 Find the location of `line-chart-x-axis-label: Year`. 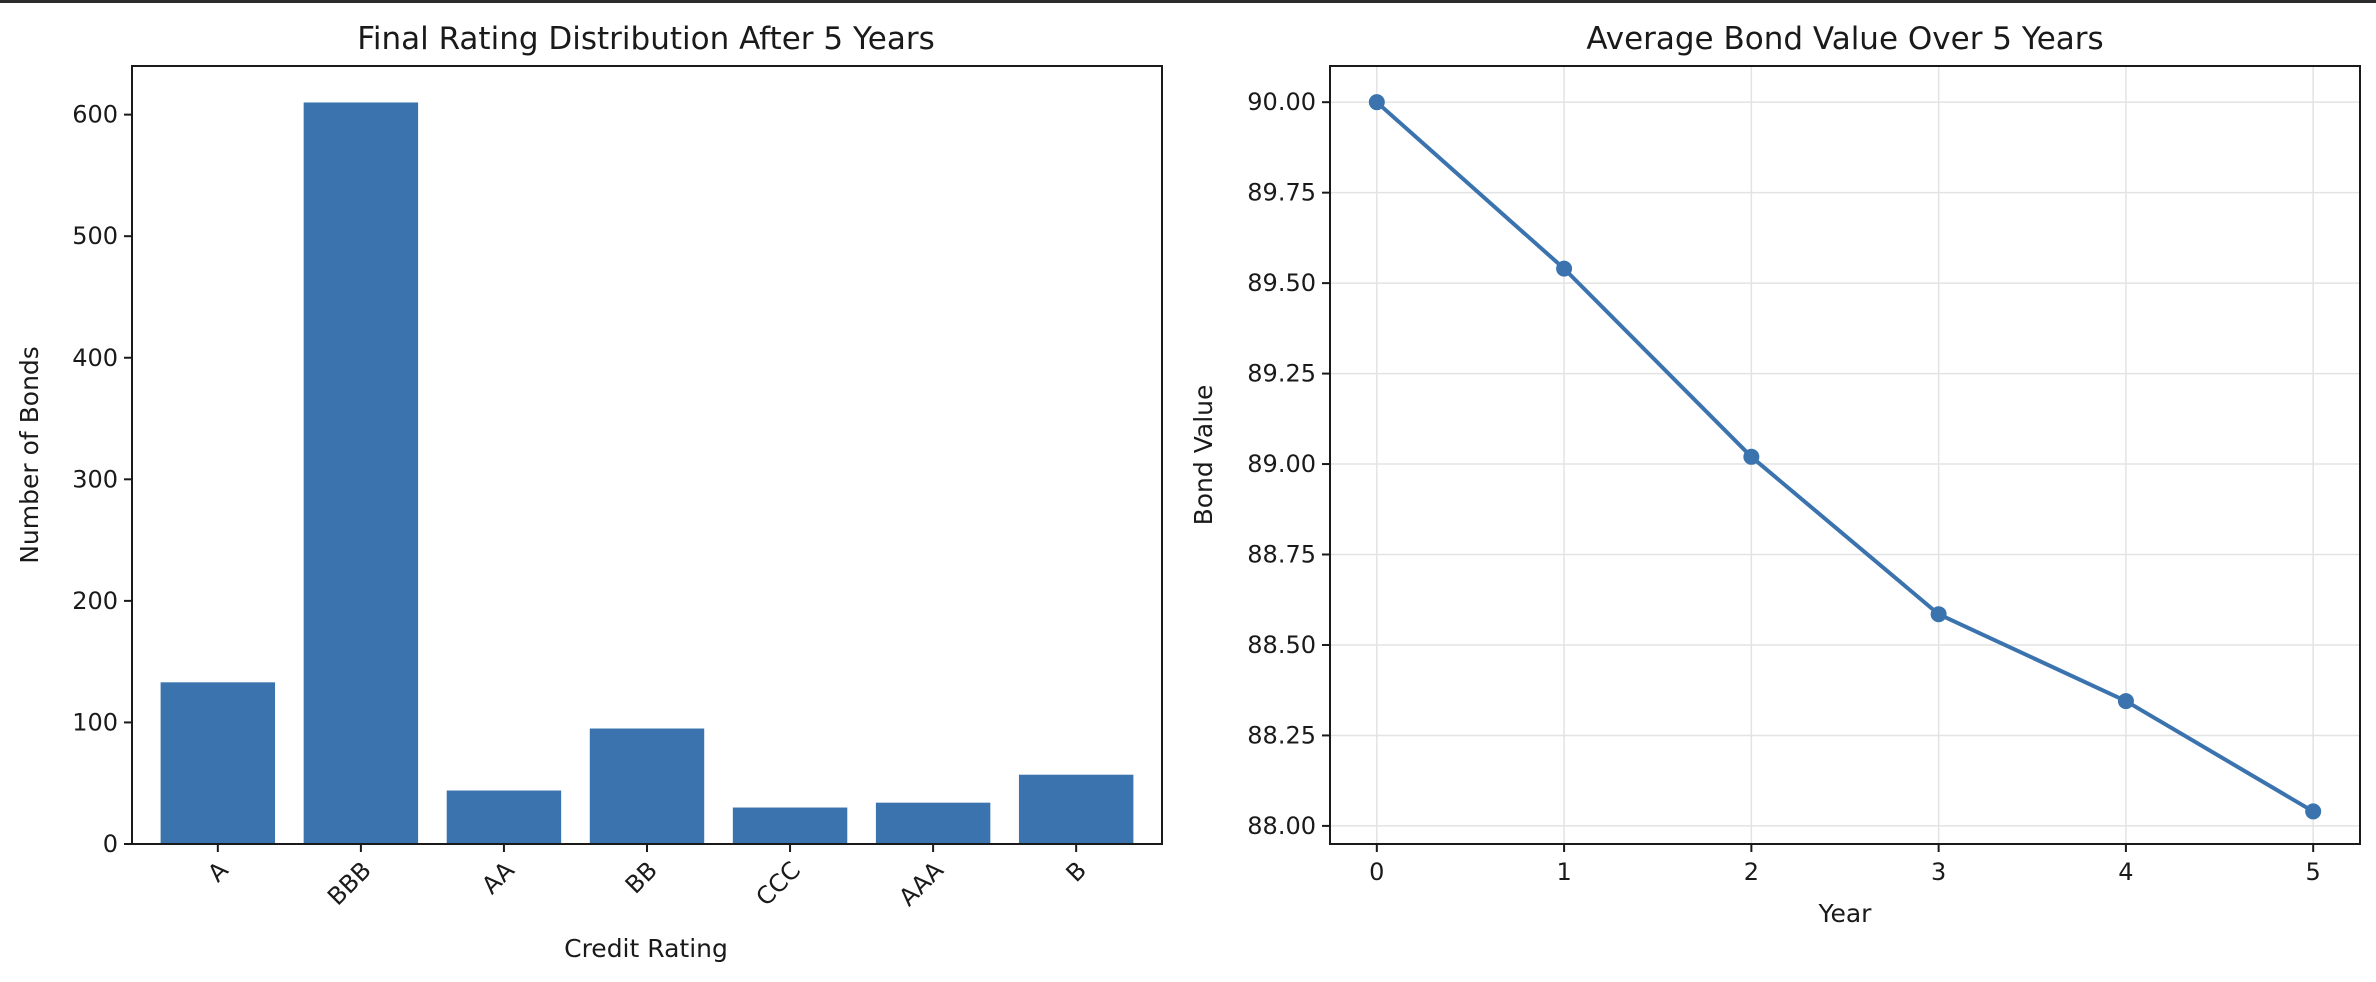

line-chart-x-axis-label: Year is located at coordinates (1845, 913).